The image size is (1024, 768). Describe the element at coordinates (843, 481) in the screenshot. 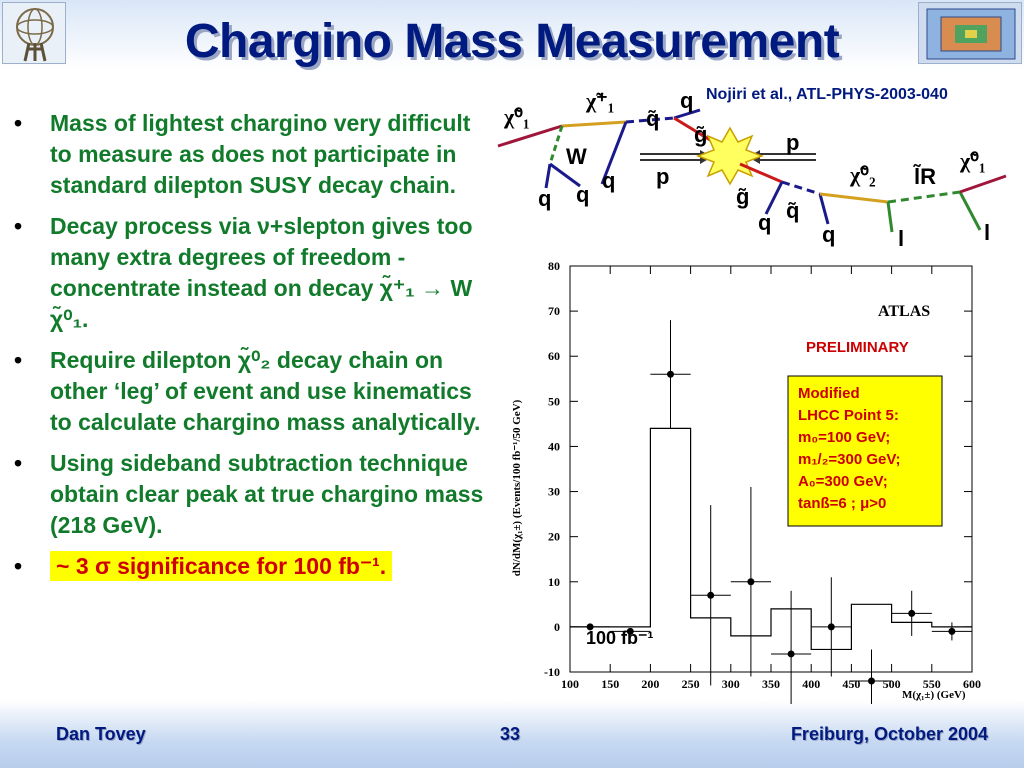

I see `param-line: A₀=300 GeV;` at that location.